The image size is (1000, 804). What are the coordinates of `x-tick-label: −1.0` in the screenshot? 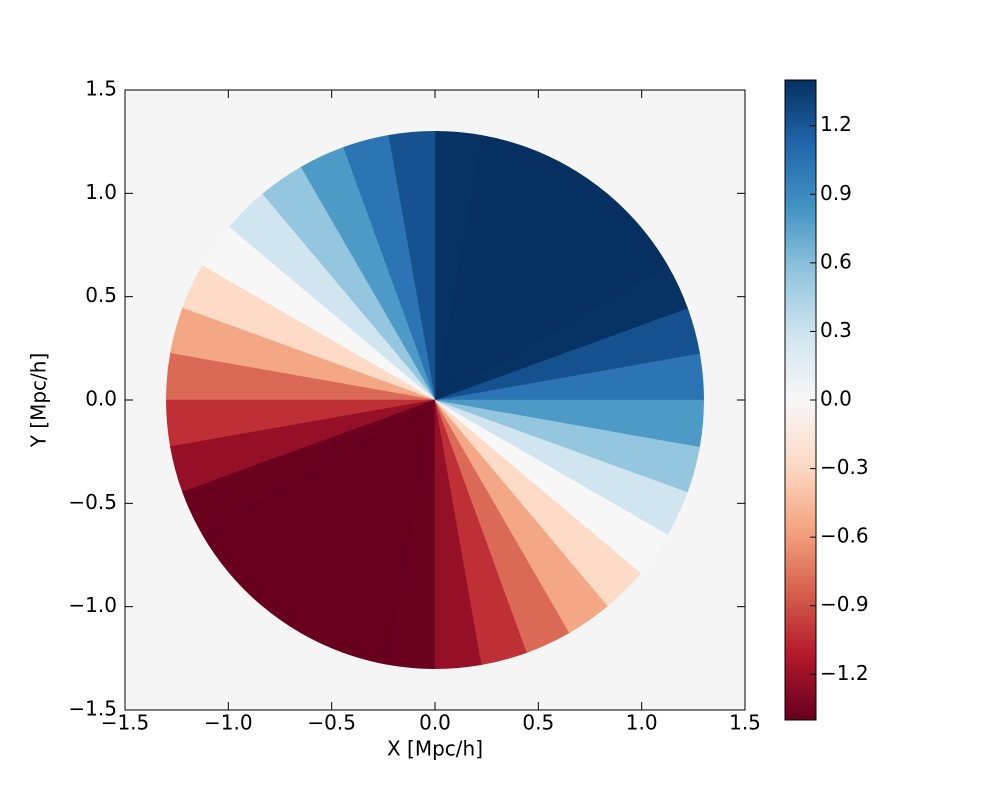 It's located at (228, 723).